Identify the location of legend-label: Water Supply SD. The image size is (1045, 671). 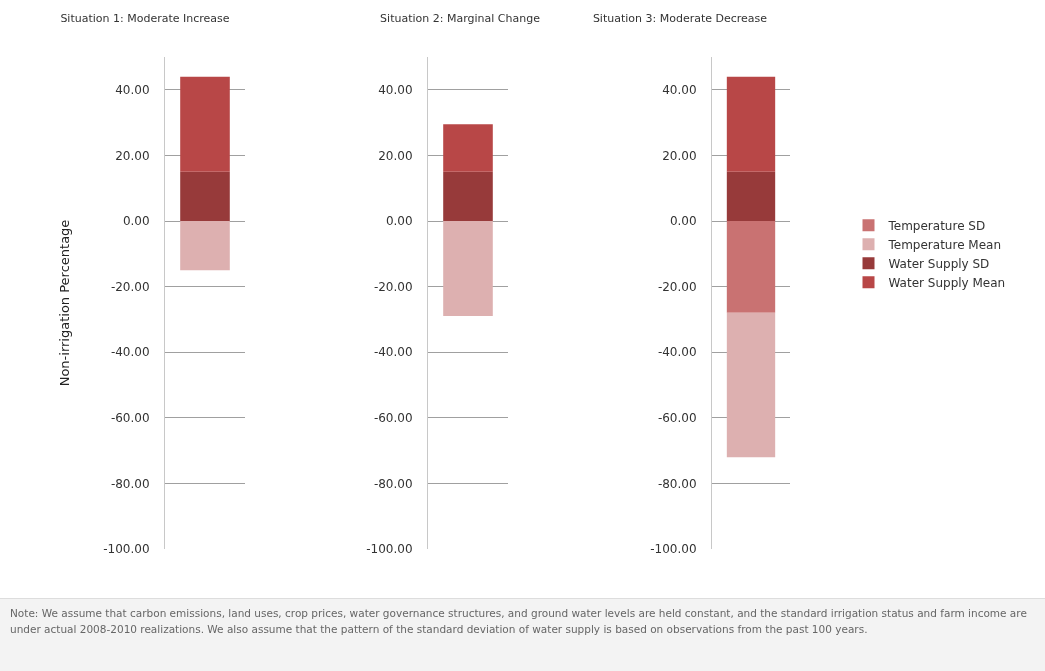
(939, 263).